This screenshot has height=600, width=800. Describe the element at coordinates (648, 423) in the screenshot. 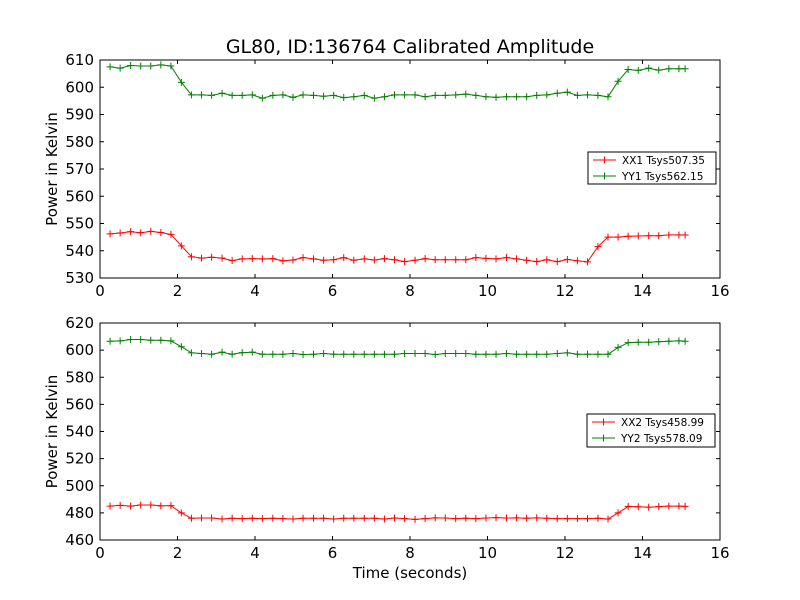

I see `legend-item: XX2 Tsys458.99` at that location.